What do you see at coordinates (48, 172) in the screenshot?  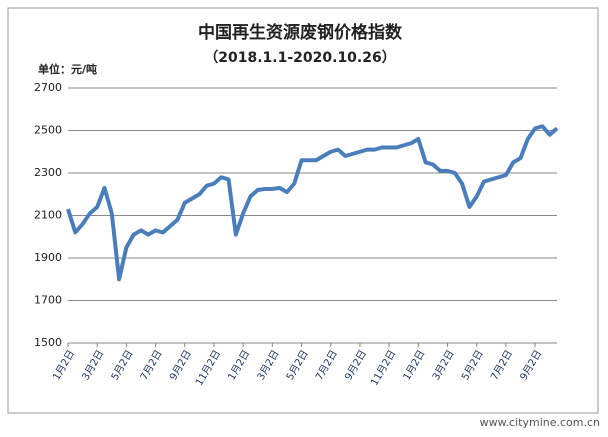 I see `y-tick-label: 2300` at bounding box center [48, 172].